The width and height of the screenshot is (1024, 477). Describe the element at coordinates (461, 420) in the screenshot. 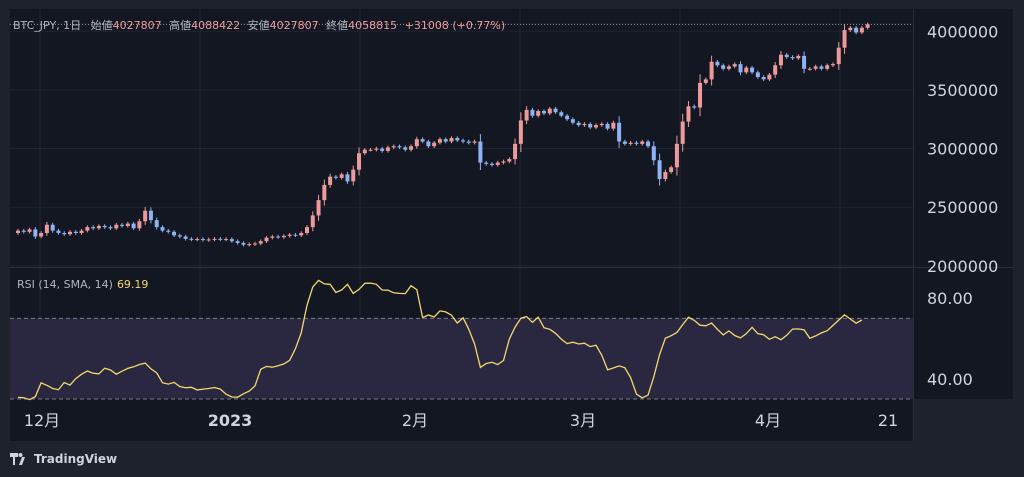

I see `time-axis-pane` at that location.